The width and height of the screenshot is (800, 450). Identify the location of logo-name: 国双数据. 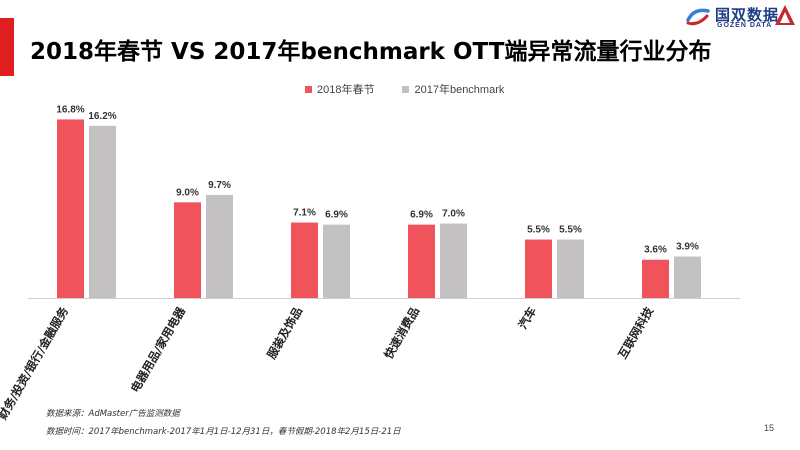
(747, 15).